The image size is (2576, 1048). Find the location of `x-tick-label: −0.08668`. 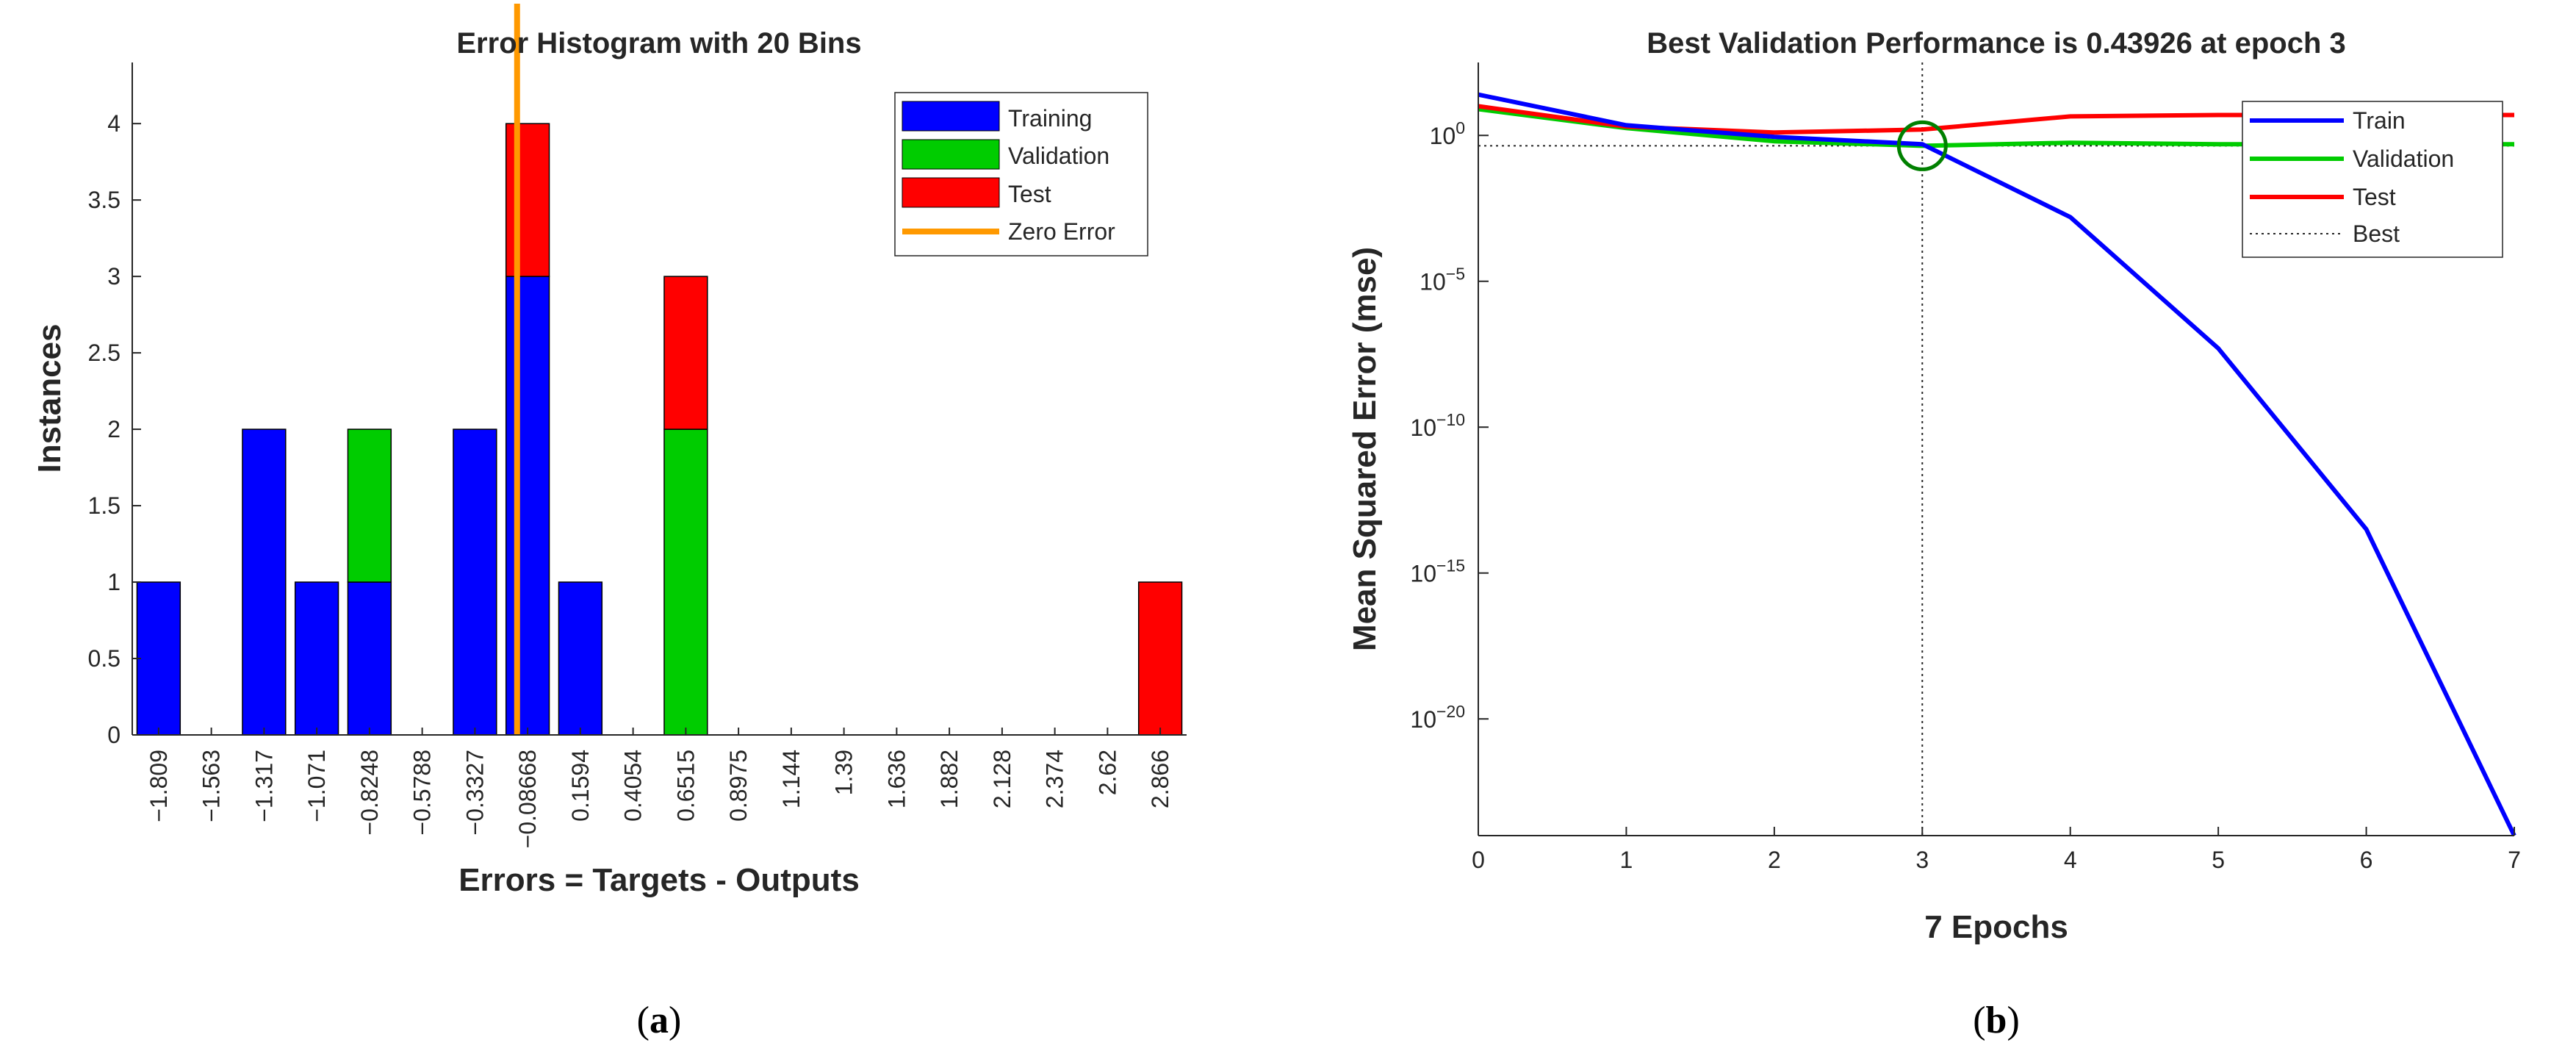

x-tick-label: −0.08668 is located at coordinates (527, 799).